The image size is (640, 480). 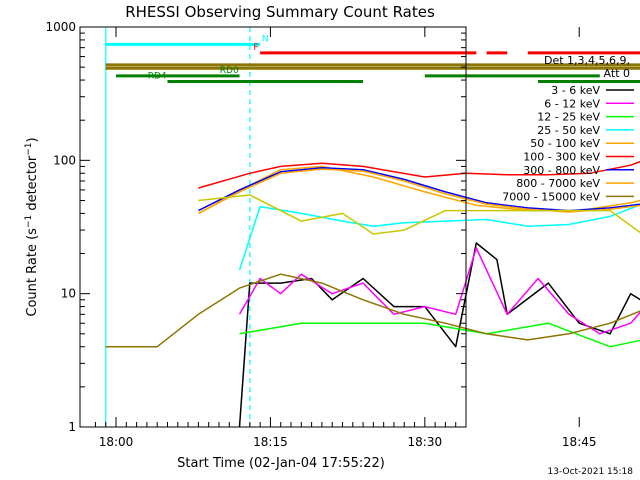 I want to click on legend-label-2: 12 - 25 keV, so click(x=568, y=117).